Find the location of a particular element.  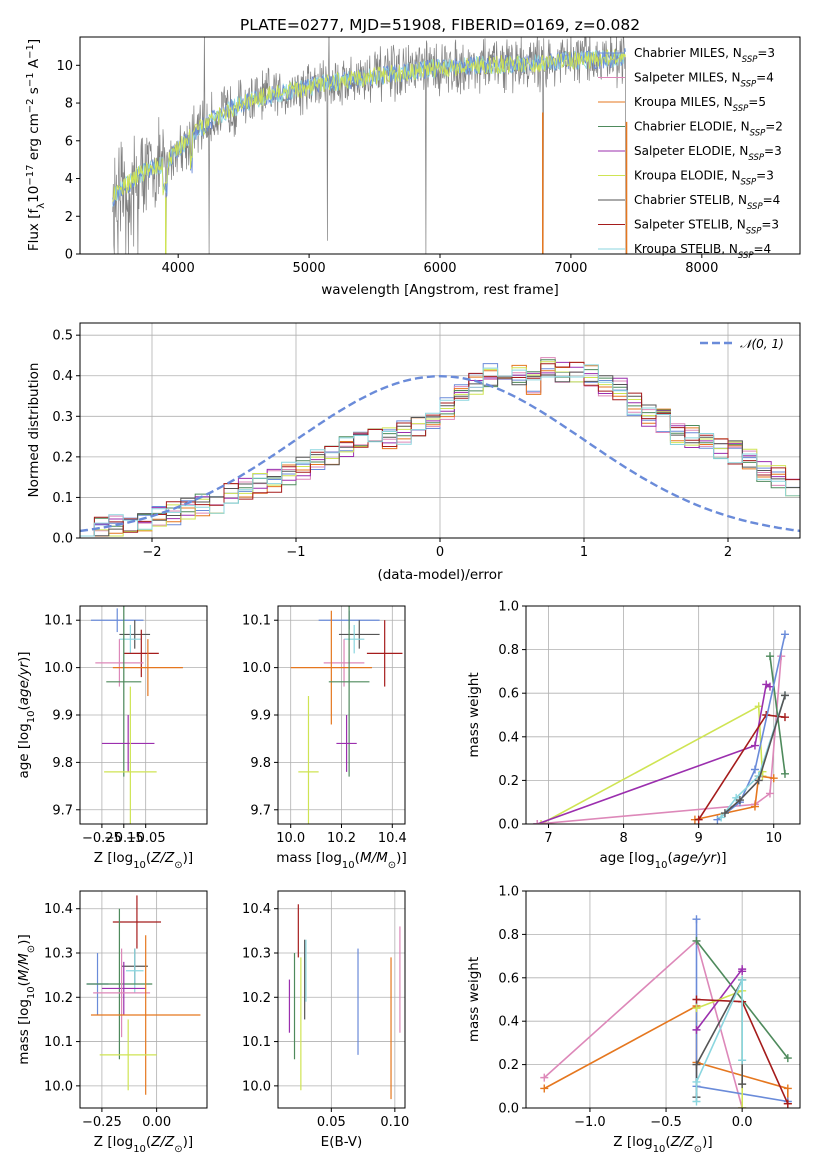

x-axis-label: (data-model)/error is located at coordinates (440, 575).